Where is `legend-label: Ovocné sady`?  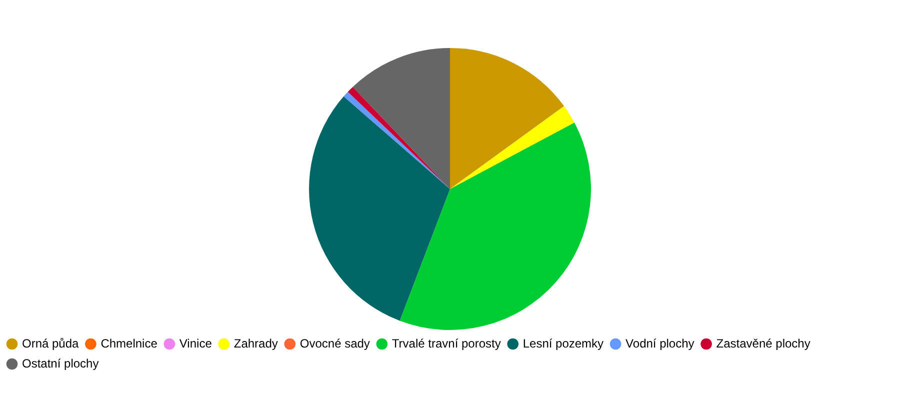 legend-label: Ovocné sady is located at coordinates (335, 343).